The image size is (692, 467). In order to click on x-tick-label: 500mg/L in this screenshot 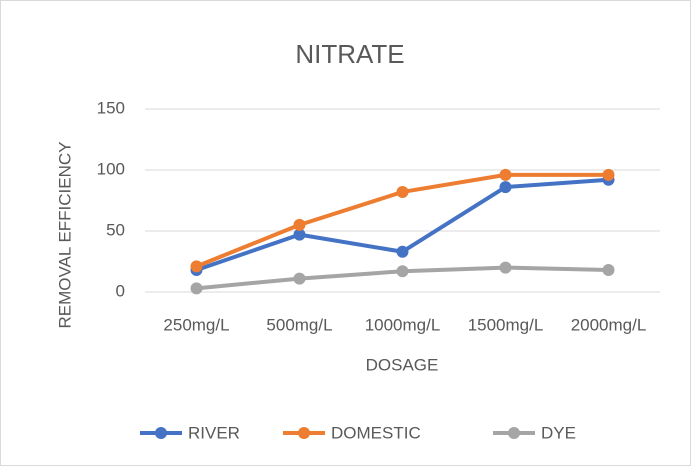, I will do `click(299, 324)`.